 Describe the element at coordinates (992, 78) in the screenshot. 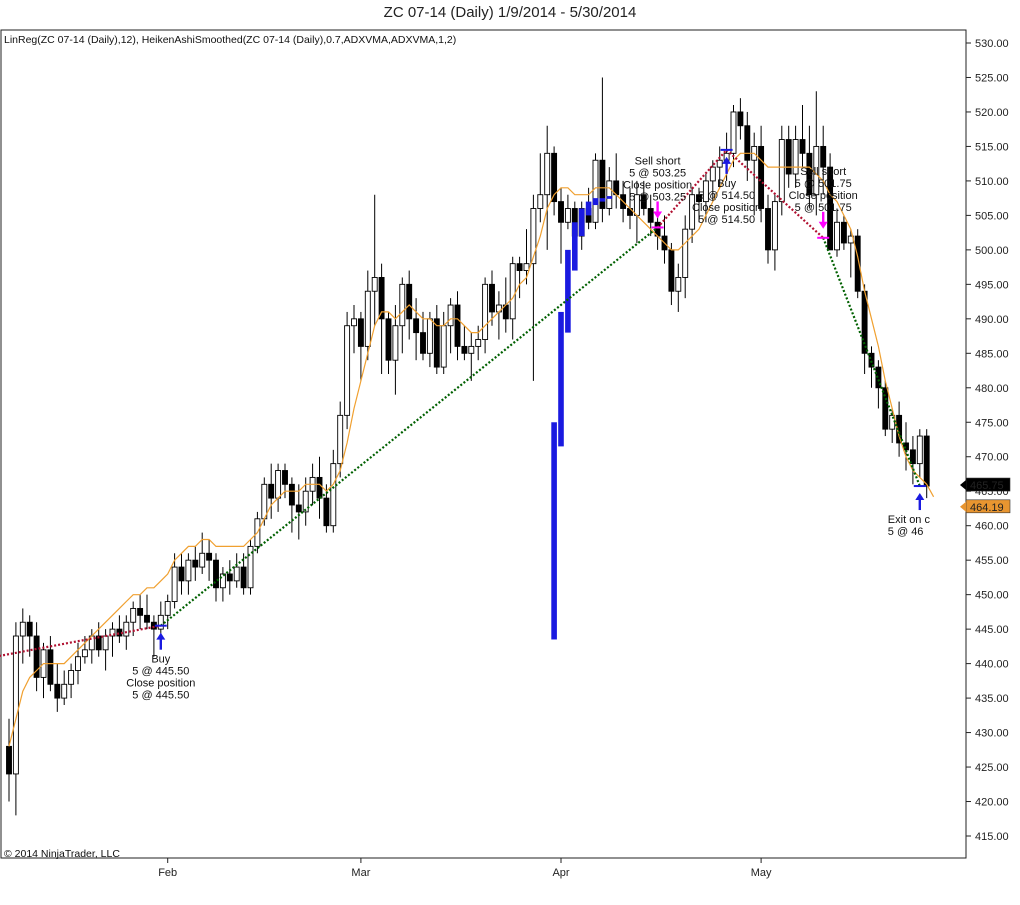

I see `y-tick-label: 525.00` at that location.